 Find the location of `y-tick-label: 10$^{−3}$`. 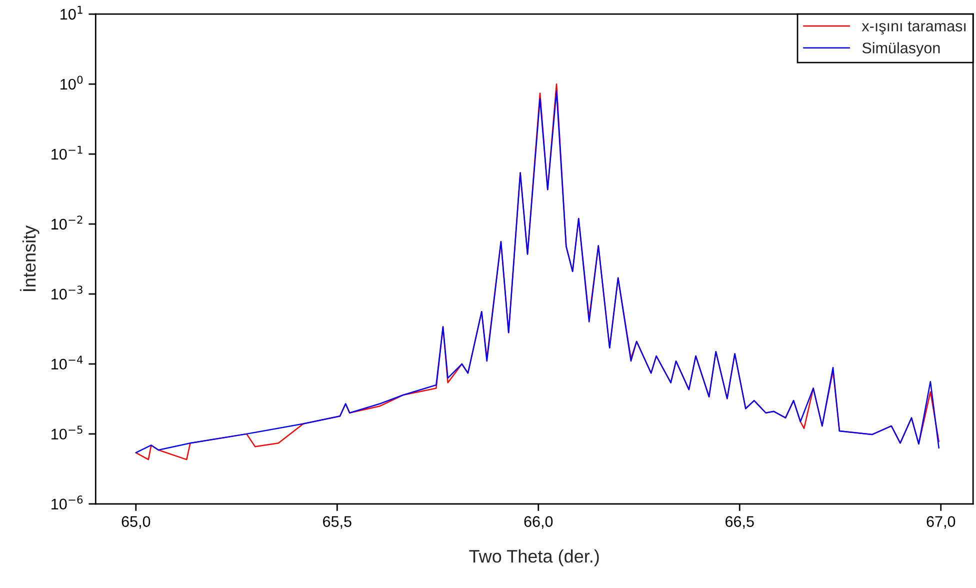

y-tick-label: 10$^{−3}$ is located at coordinates (67, 293).